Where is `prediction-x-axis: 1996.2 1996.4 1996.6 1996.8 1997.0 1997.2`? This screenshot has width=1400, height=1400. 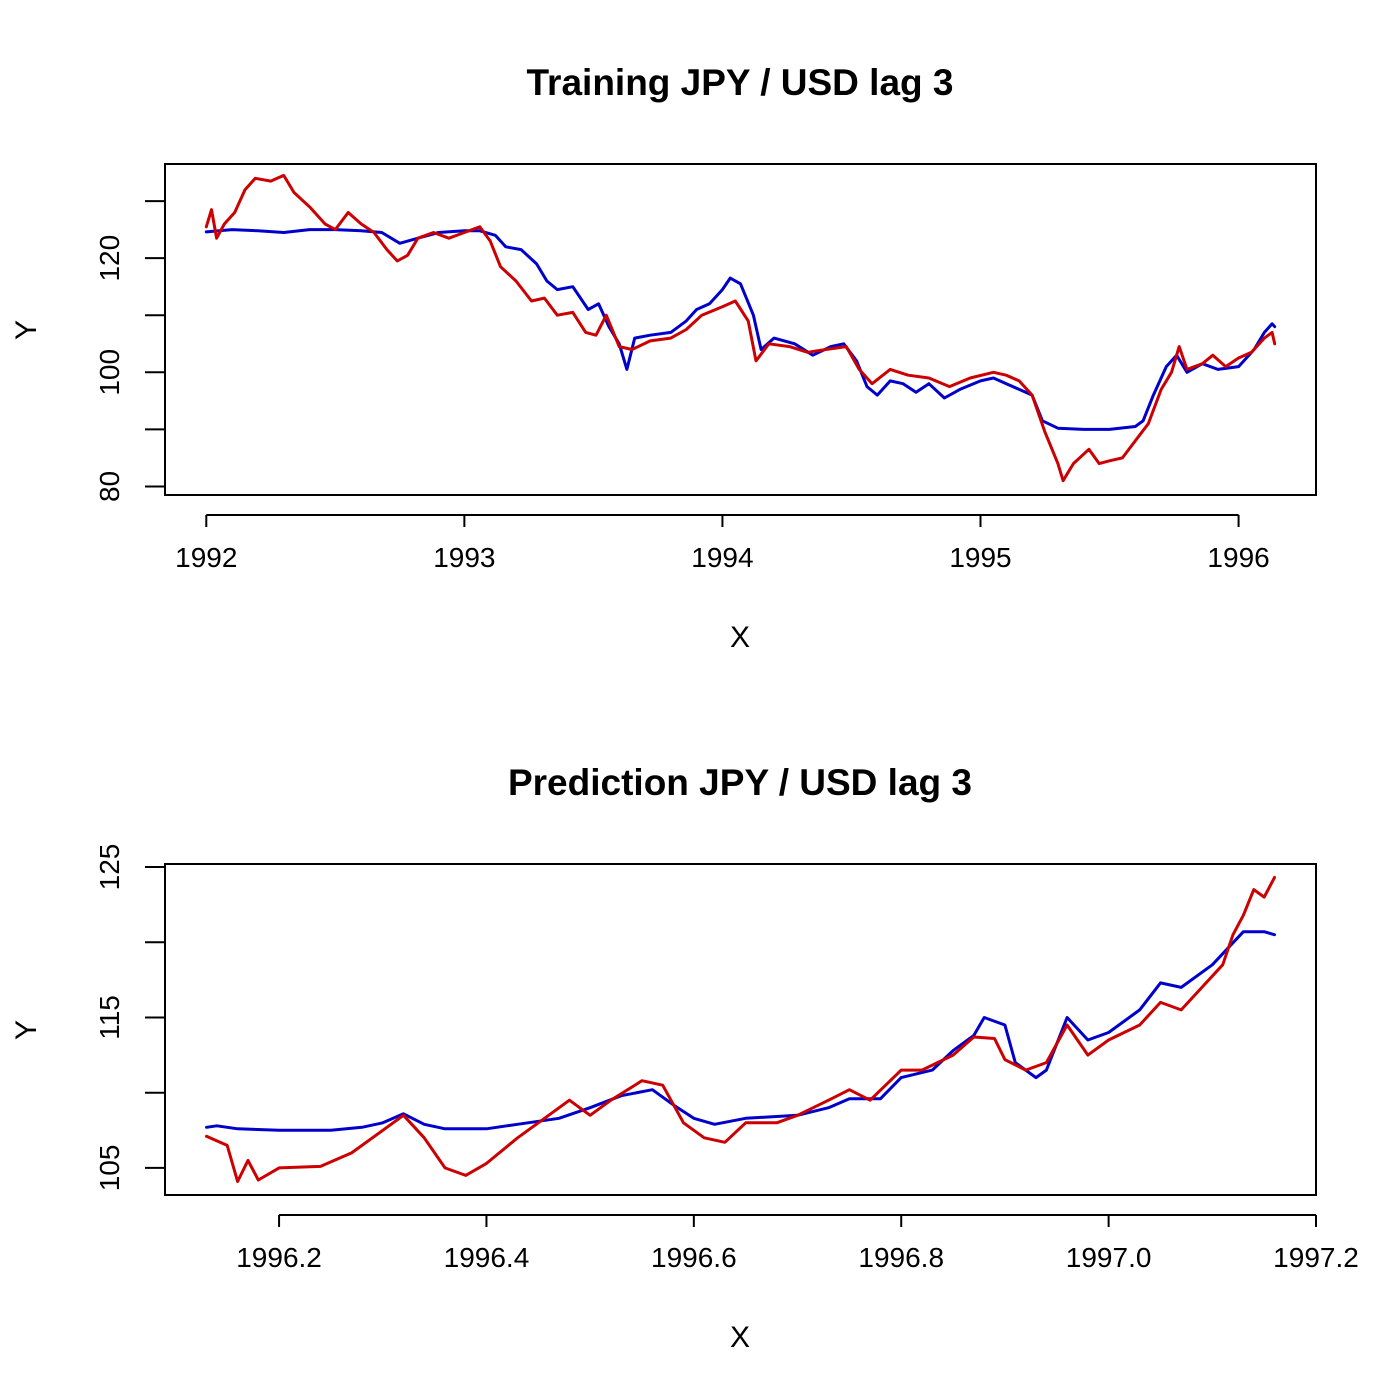 prediction-x-axis: 1996.2 1996.4 1996.6 1996.8 1997.0 1997.2 is located at coordinates (797, 1243).